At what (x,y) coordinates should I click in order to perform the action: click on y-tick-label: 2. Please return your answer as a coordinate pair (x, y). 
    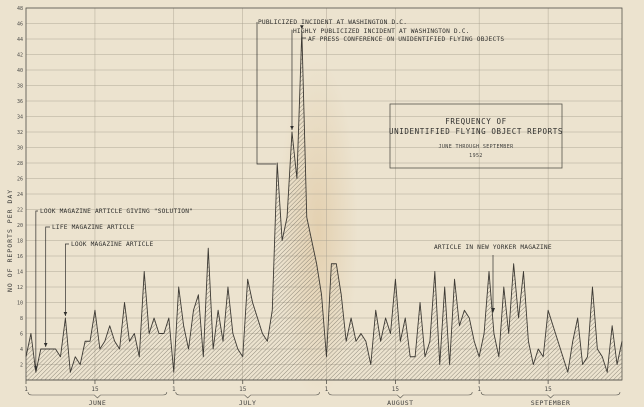
    Looking at the image, I should click on (21, 365).